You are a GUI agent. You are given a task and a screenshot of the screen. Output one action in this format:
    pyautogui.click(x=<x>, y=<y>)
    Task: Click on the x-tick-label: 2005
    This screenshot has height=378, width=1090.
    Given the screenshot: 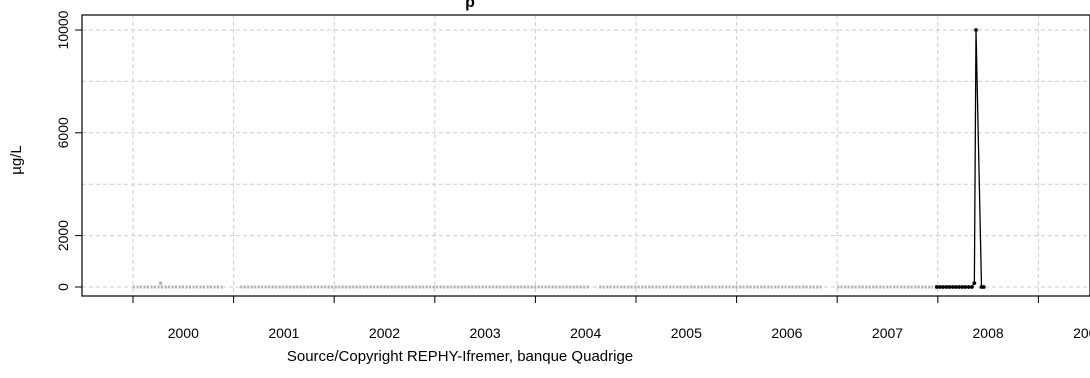 What is the action you would take?
    pyautogui.click(x=686, y=333)
    